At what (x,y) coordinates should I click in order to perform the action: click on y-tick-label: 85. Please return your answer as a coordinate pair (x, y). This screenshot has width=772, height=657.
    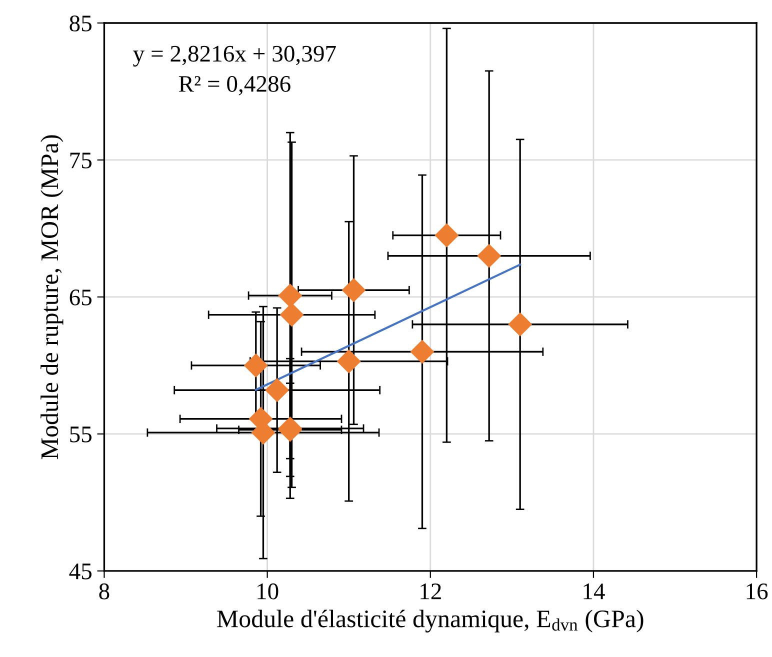
    Looking at the image, I should click on (81, 23).